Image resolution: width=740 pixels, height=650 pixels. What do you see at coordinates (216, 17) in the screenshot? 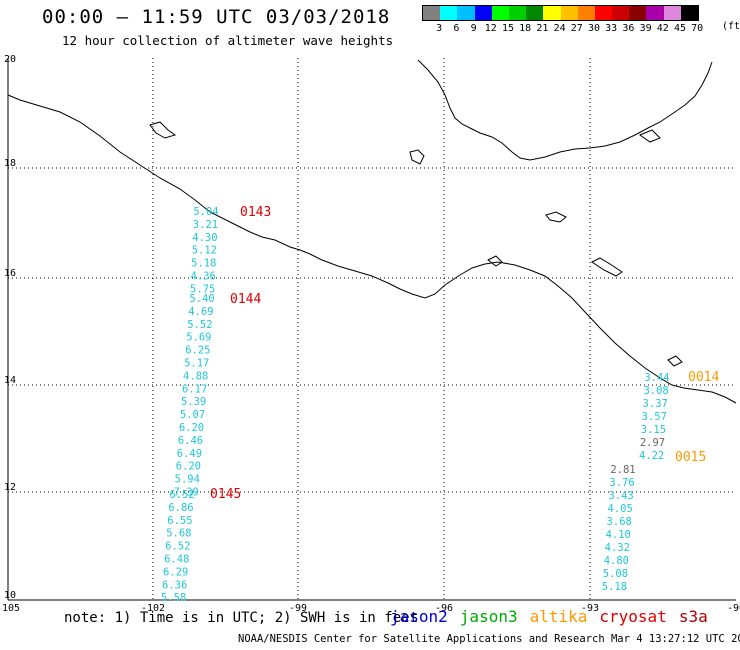
I see `map-title: 00:00 — 11:59 UTC 03/03/2018` at bounding box center [216, 17].